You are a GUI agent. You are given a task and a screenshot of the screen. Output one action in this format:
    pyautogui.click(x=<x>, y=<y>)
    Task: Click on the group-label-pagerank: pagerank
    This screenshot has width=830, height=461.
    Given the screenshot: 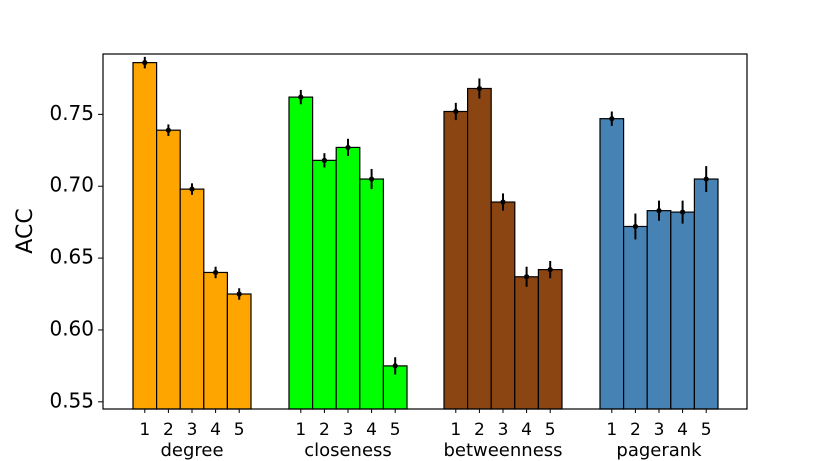 What is the action you would take?
    pyautogui.click(x=659, y=450)
    